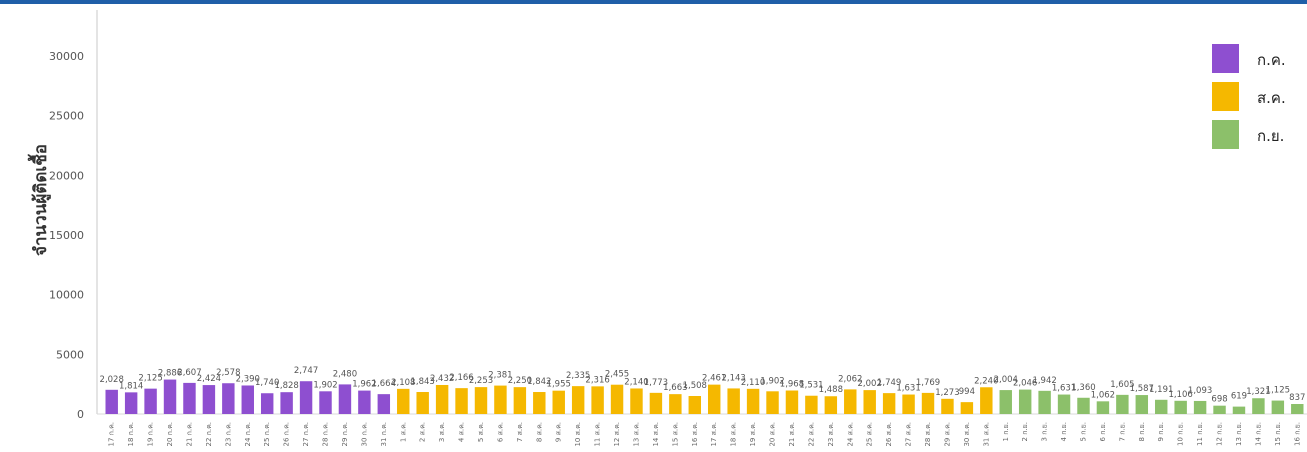 This screenshot has width=1307, height=452. Describe the element at coordinates (267, 383) in the screenshot. I see `value-label: 1,740` at that location.